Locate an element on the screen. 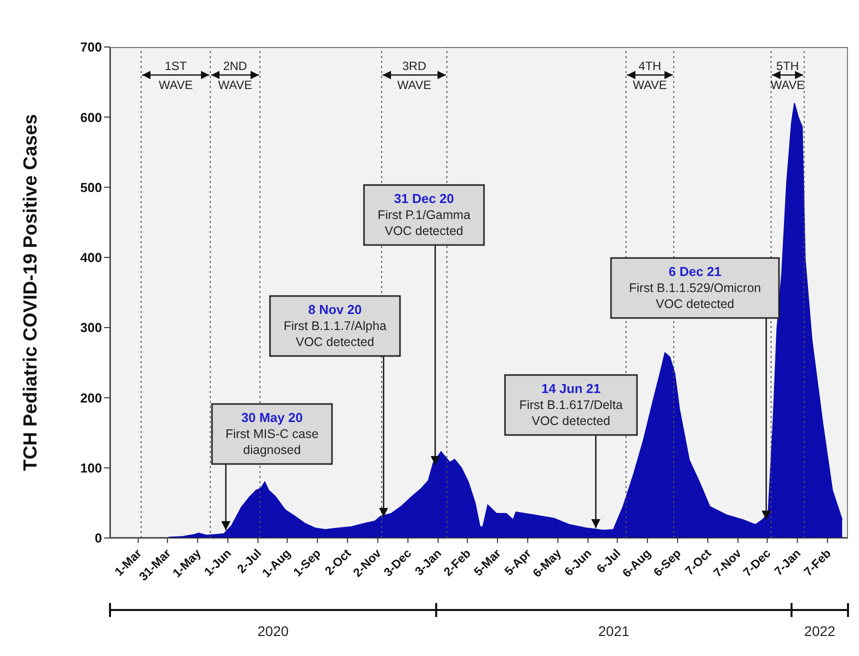 This screenshot has width=859, height=656. y-tick-label: 600 is located at coordinates (91, 117).